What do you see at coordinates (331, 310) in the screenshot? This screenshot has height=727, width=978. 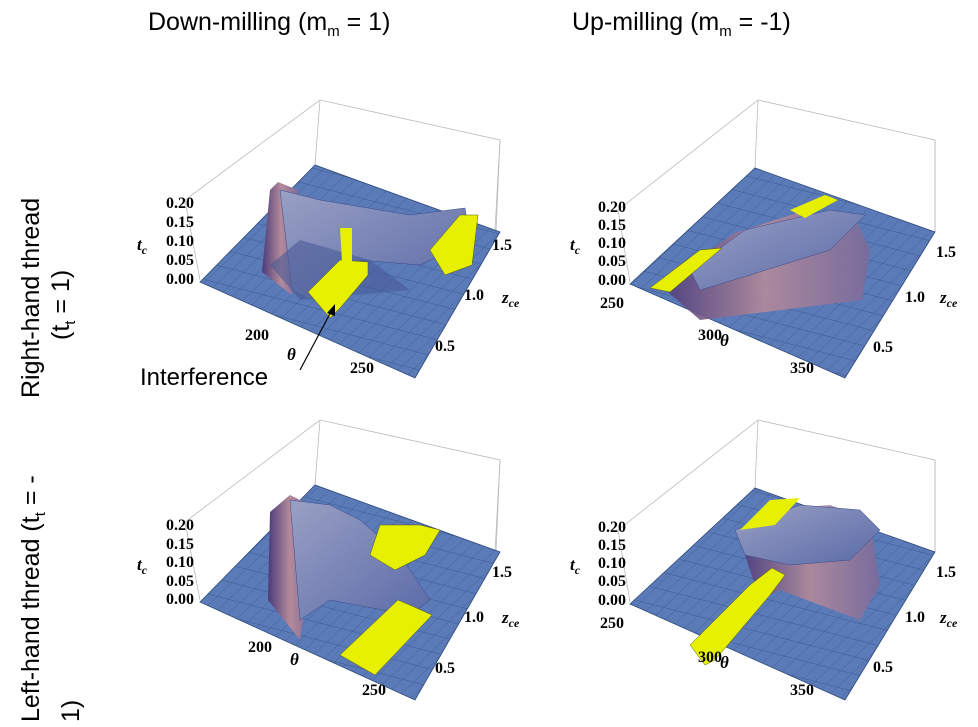 I see `arrow-head` at bounding box center [331, 310].